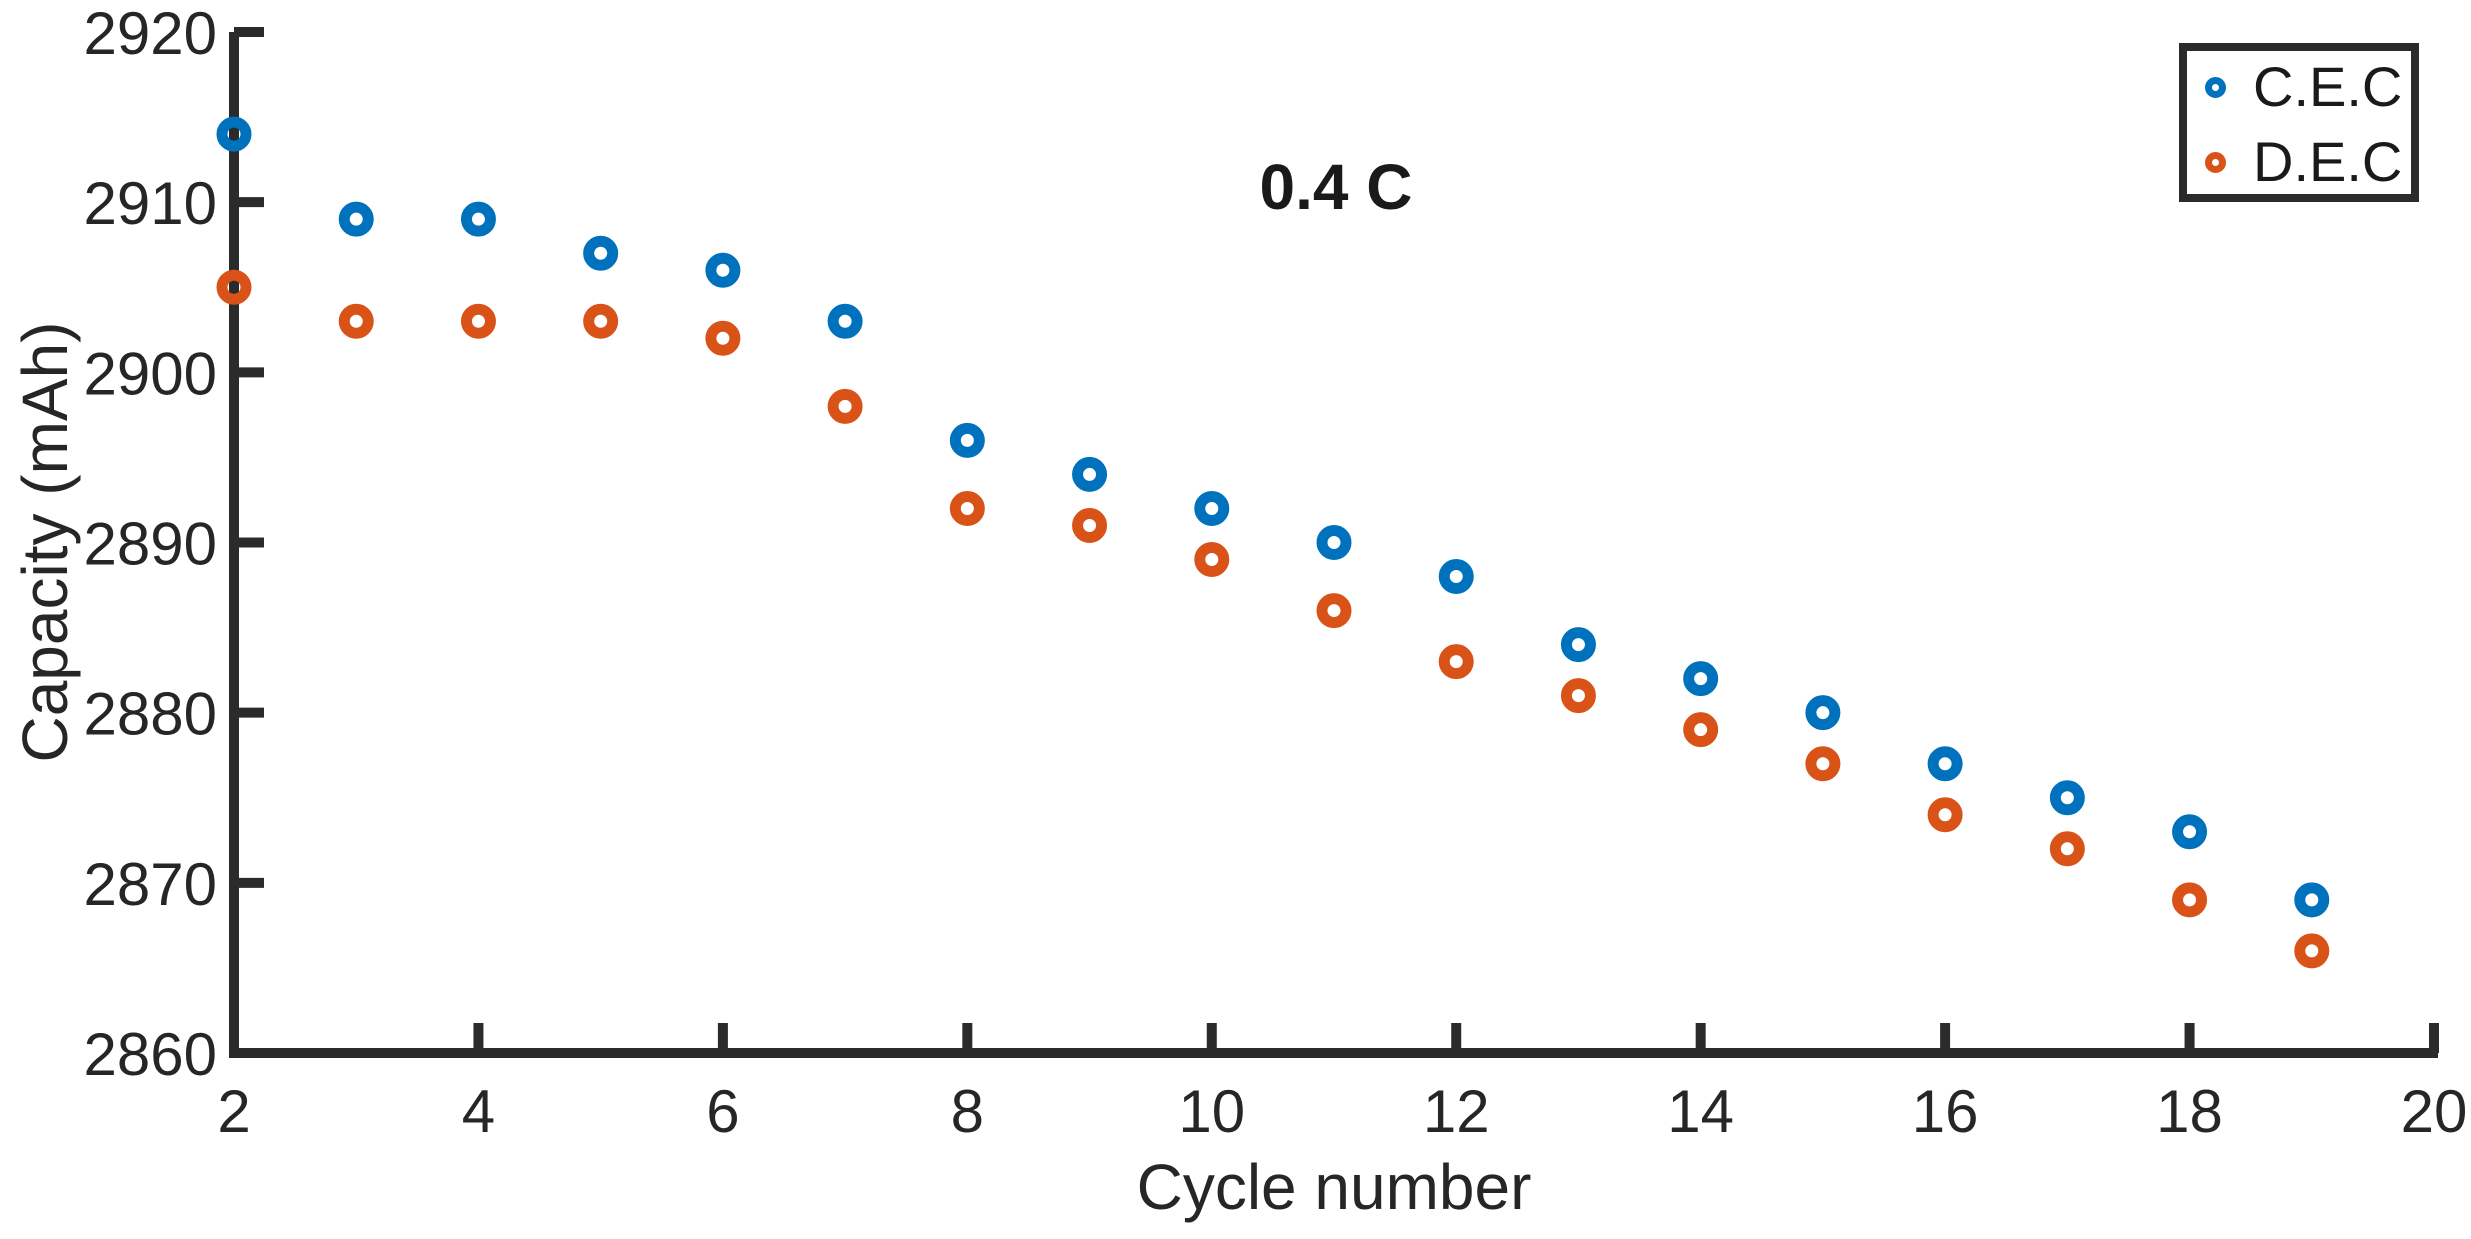 Image resolution: width=2471 pixels, height=1239 pixels. What do you see at coordinates (150, 884) in the screenshot?
I see `y-tick-label: 2870` at bounding box center [150, 884].